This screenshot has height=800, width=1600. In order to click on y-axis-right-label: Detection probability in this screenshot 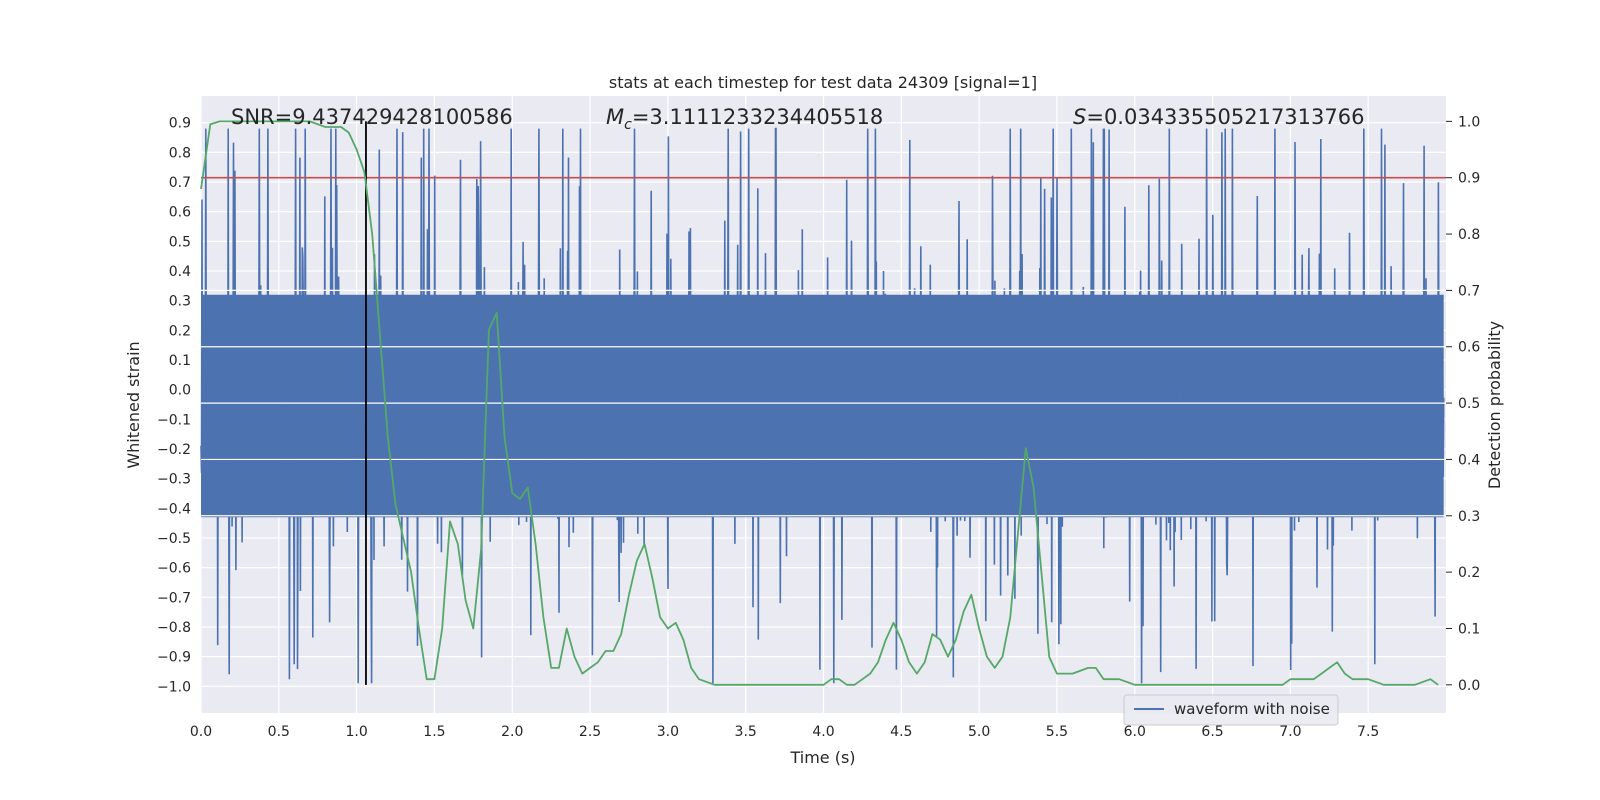, I will do `click(1494, 405)`.